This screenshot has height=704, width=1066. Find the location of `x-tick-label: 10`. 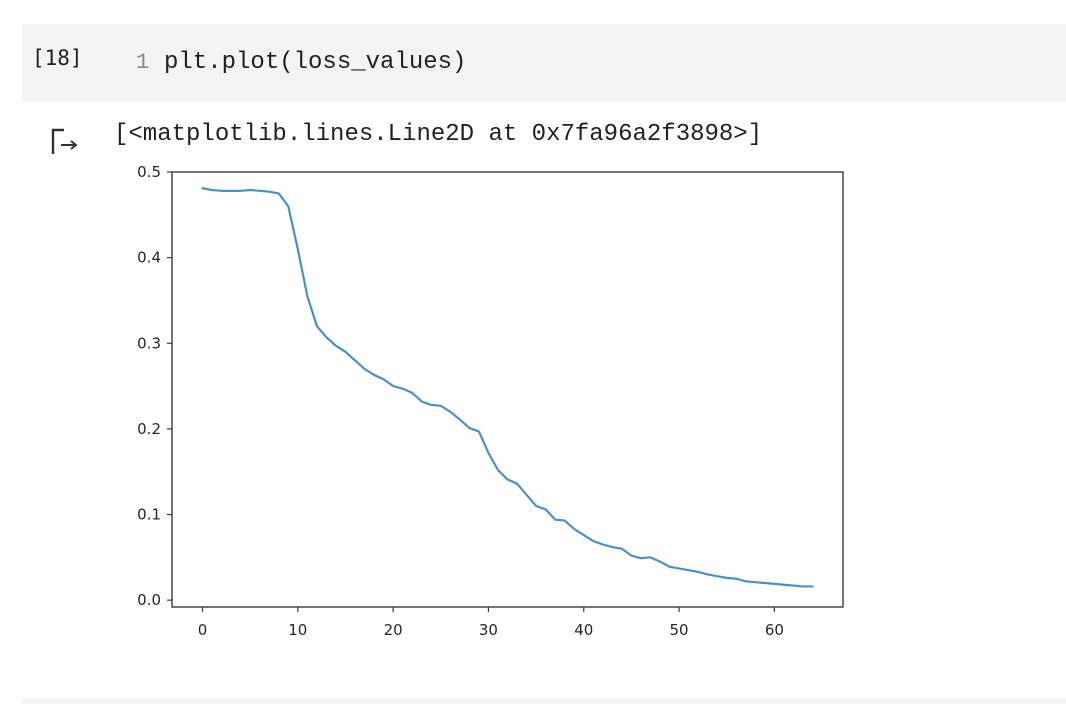

x-tick-label: 10 is located at coordinates (297, 630).